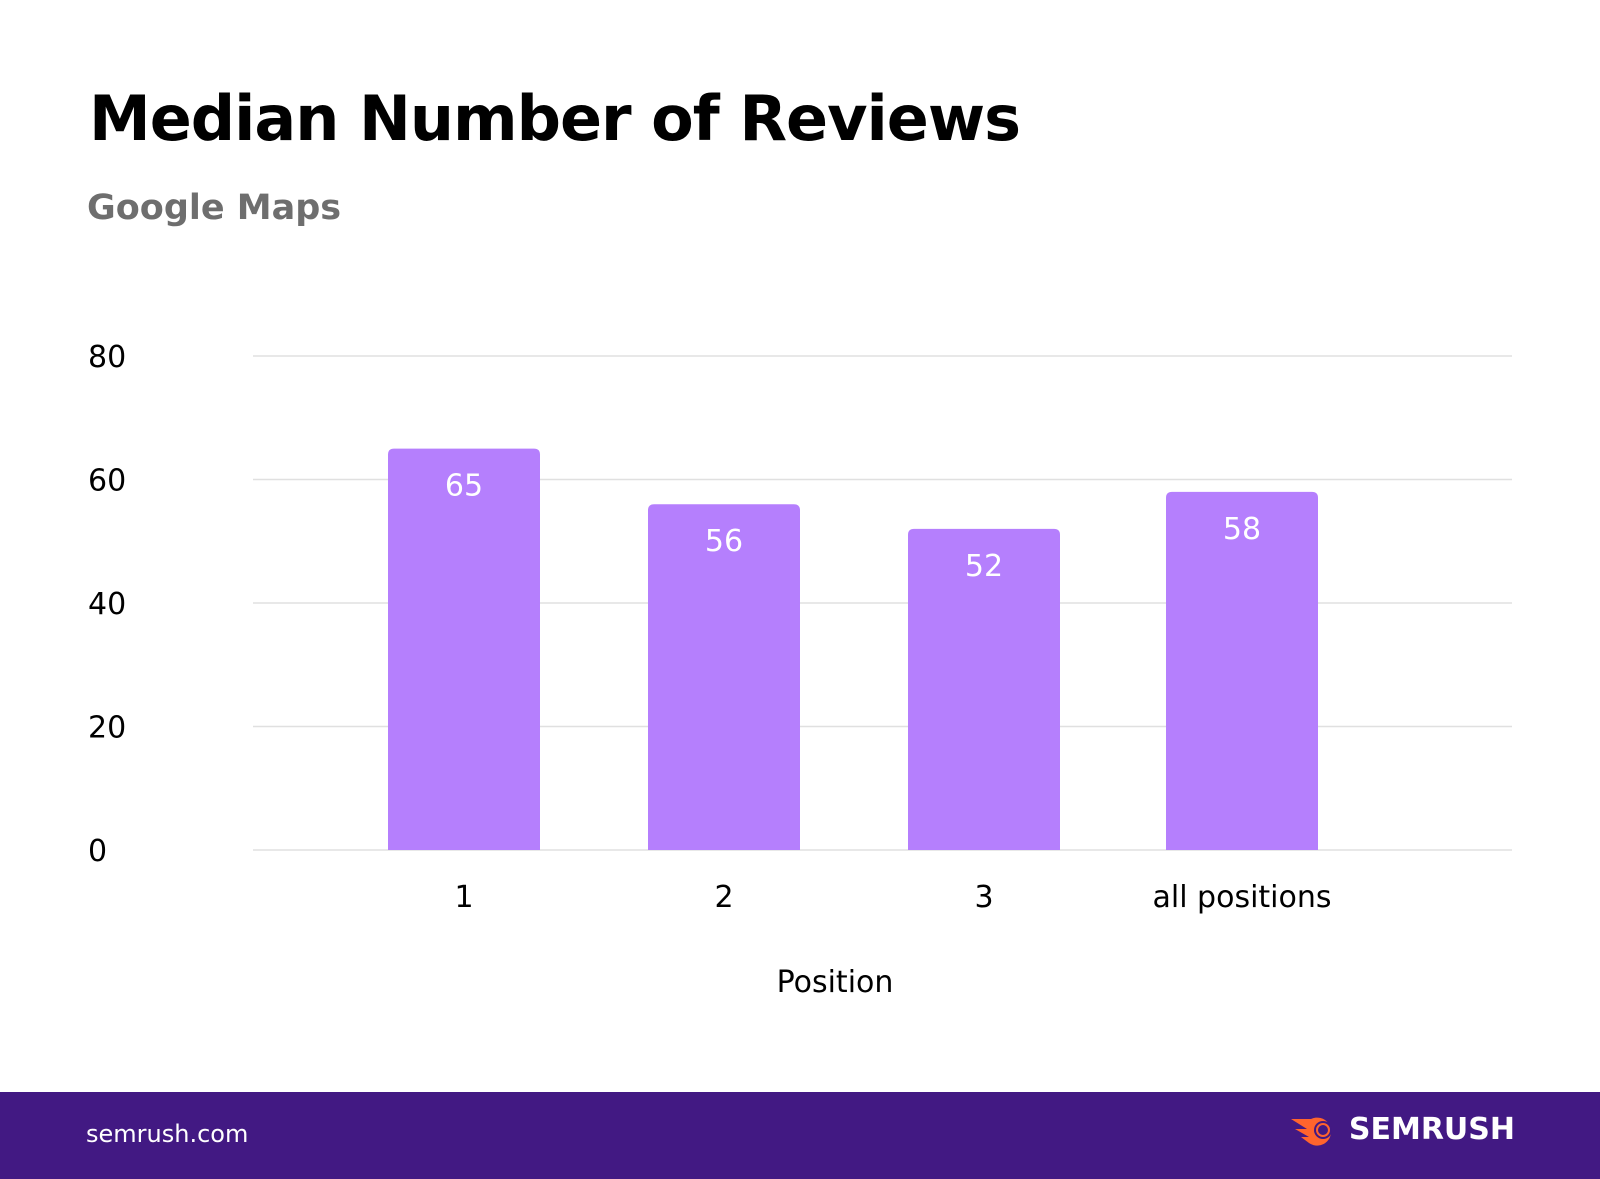  I want to click on footer: semrush.com SEMRUSH, so click(800, 1135).